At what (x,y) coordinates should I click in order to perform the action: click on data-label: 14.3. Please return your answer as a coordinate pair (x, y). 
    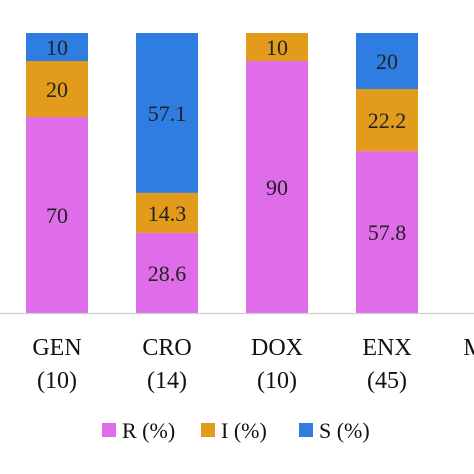
    Looking at the image, I should click on (167, 213).